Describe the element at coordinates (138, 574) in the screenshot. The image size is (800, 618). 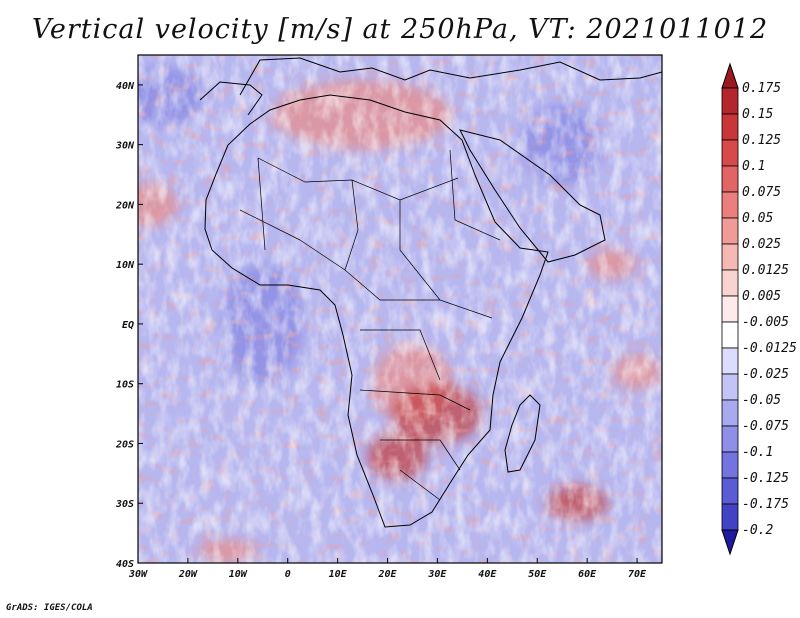
I see `lon-tick-label: 30W` at that location.